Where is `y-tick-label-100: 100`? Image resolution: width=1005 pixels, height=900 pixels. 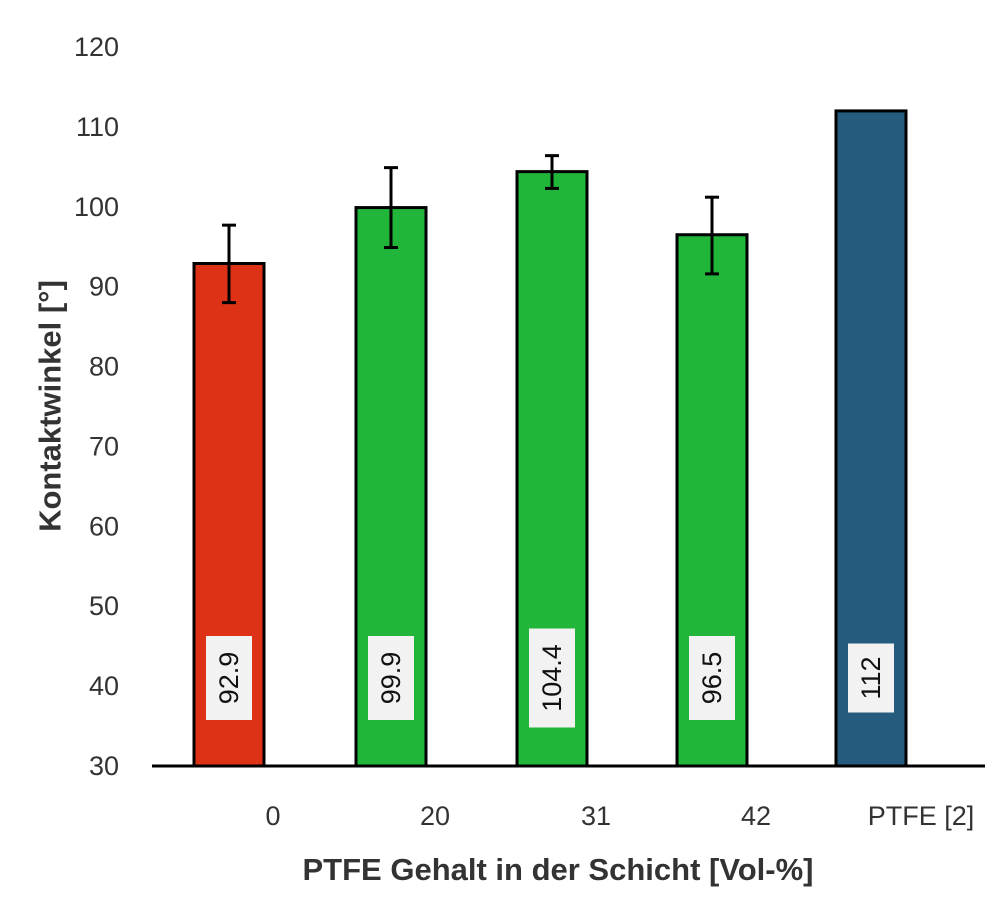
y-tick-label-100: 100 is located at coordinates (96, 207).